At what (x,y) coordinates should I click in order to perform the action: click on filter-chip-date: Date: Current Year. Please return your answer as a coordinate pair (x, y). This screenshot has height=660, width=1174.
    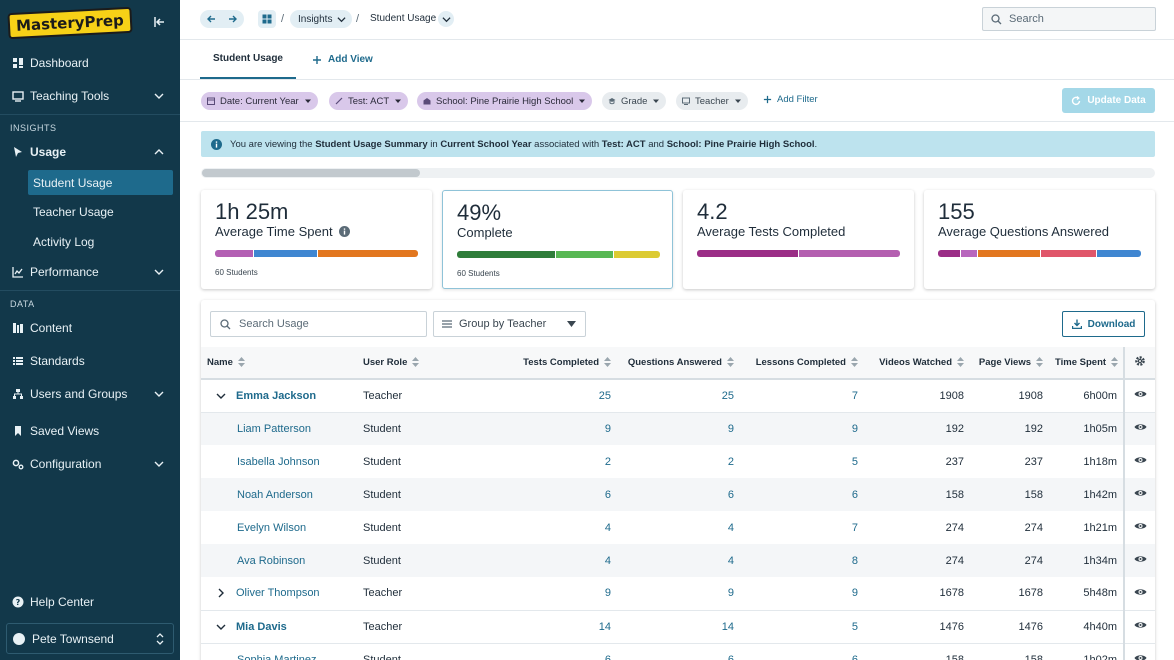
    Looking at the image, I should click on (259, 101).